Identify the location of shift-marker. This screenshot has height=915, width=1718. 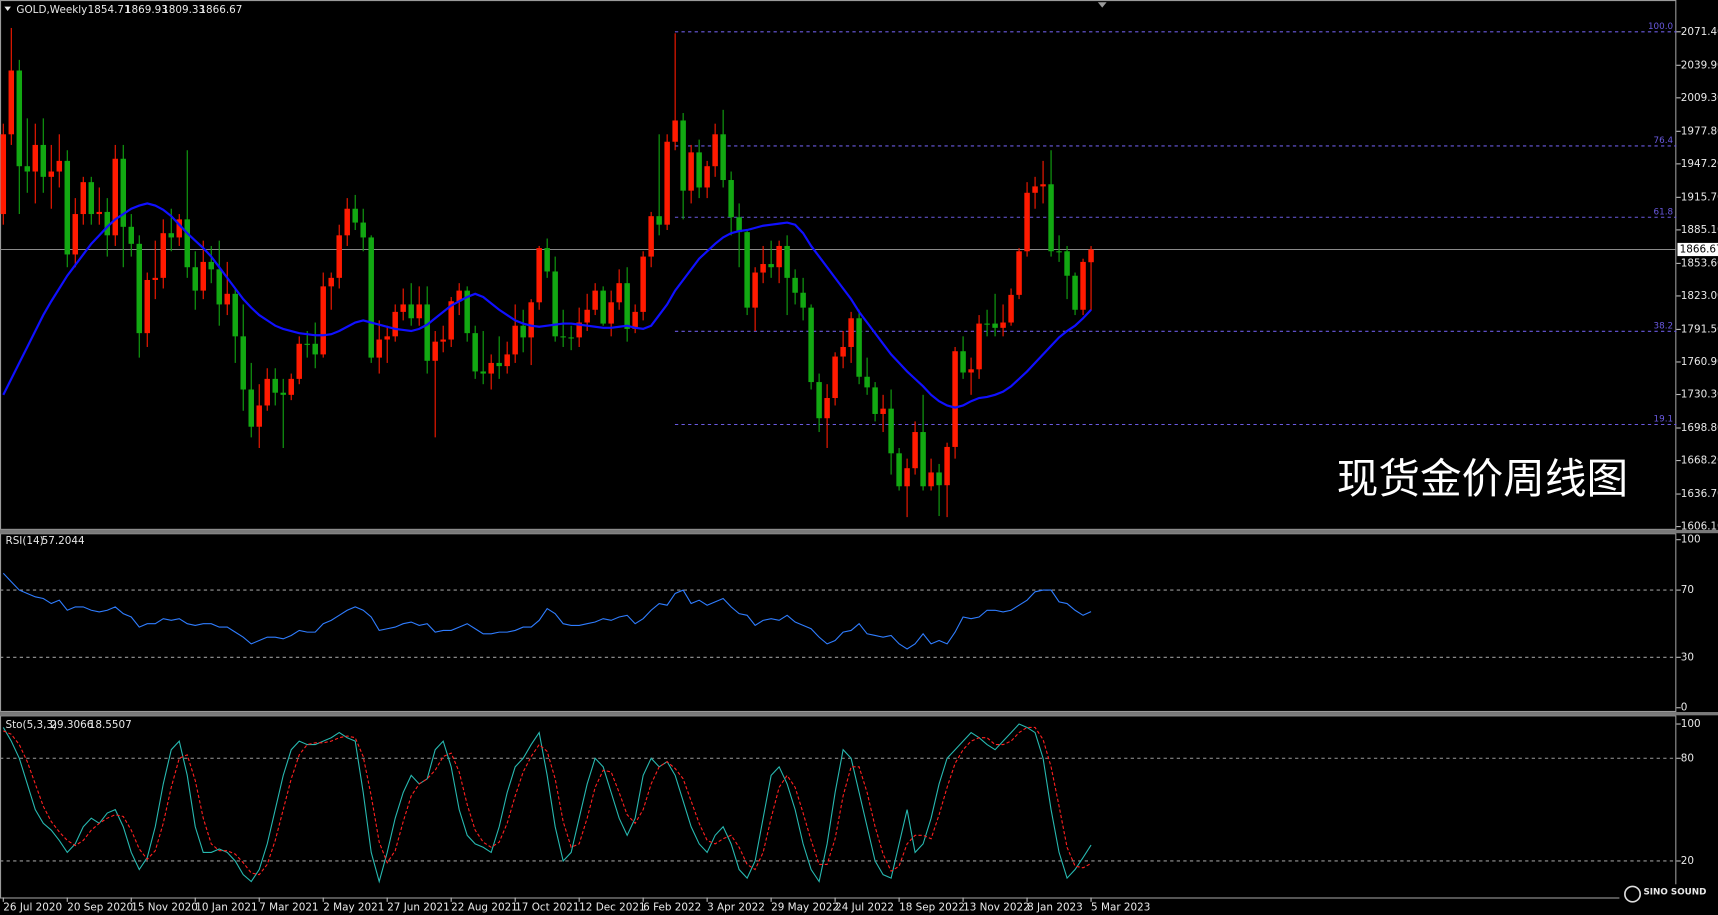
(1102, 5).